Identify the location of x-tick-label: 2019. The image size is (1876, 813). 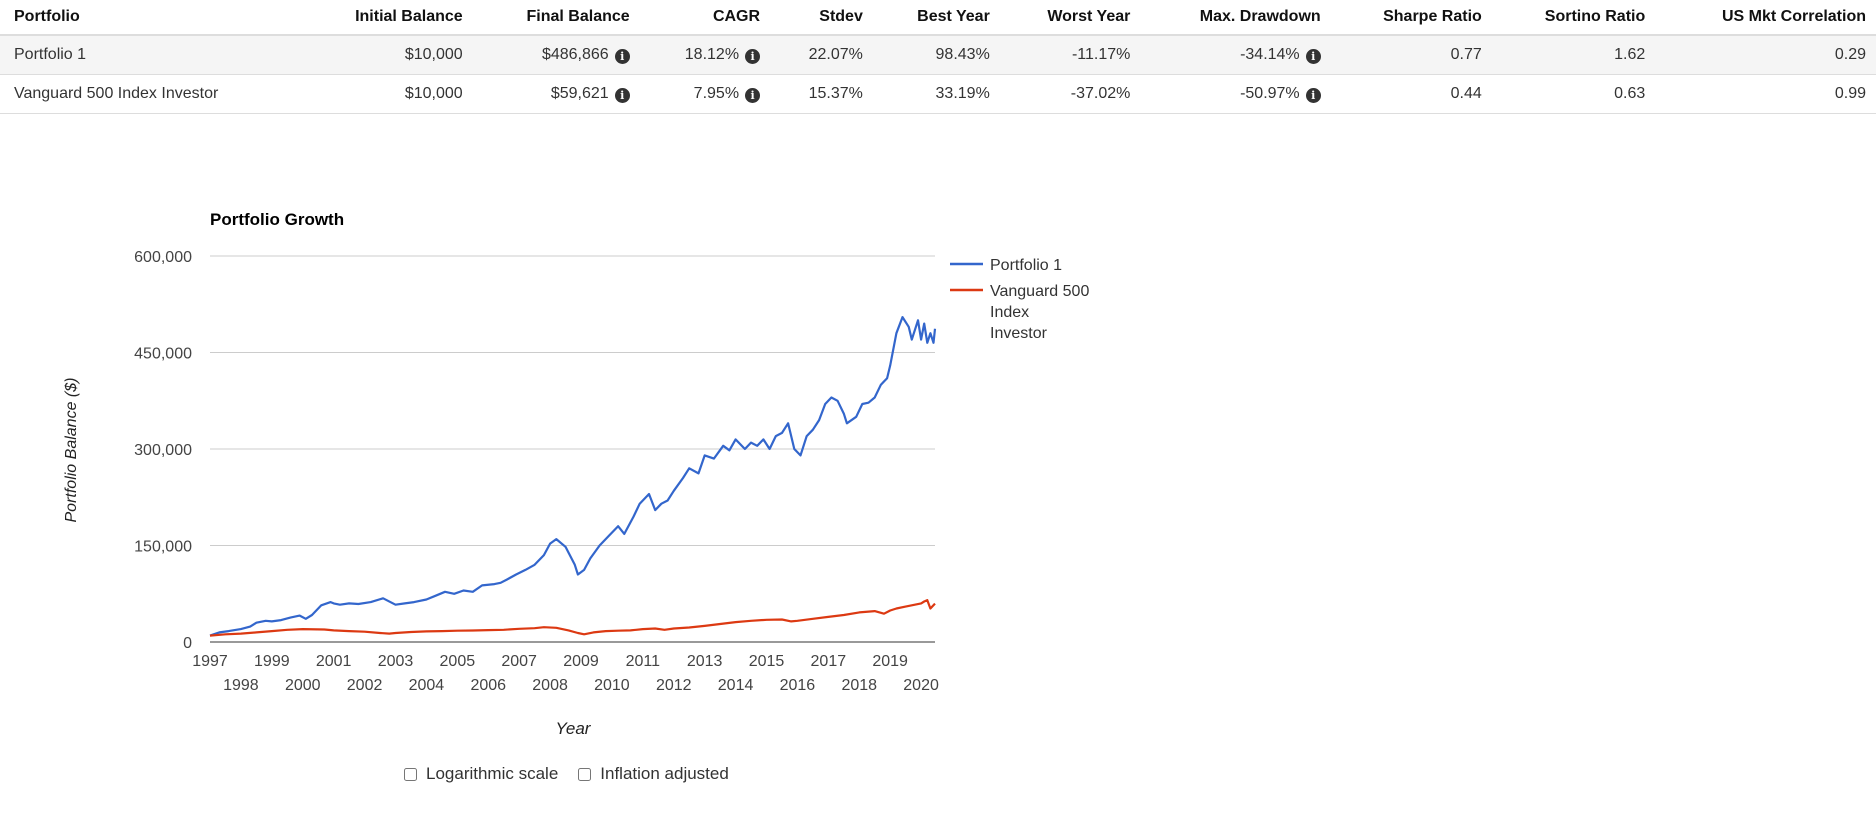
(890, 661).